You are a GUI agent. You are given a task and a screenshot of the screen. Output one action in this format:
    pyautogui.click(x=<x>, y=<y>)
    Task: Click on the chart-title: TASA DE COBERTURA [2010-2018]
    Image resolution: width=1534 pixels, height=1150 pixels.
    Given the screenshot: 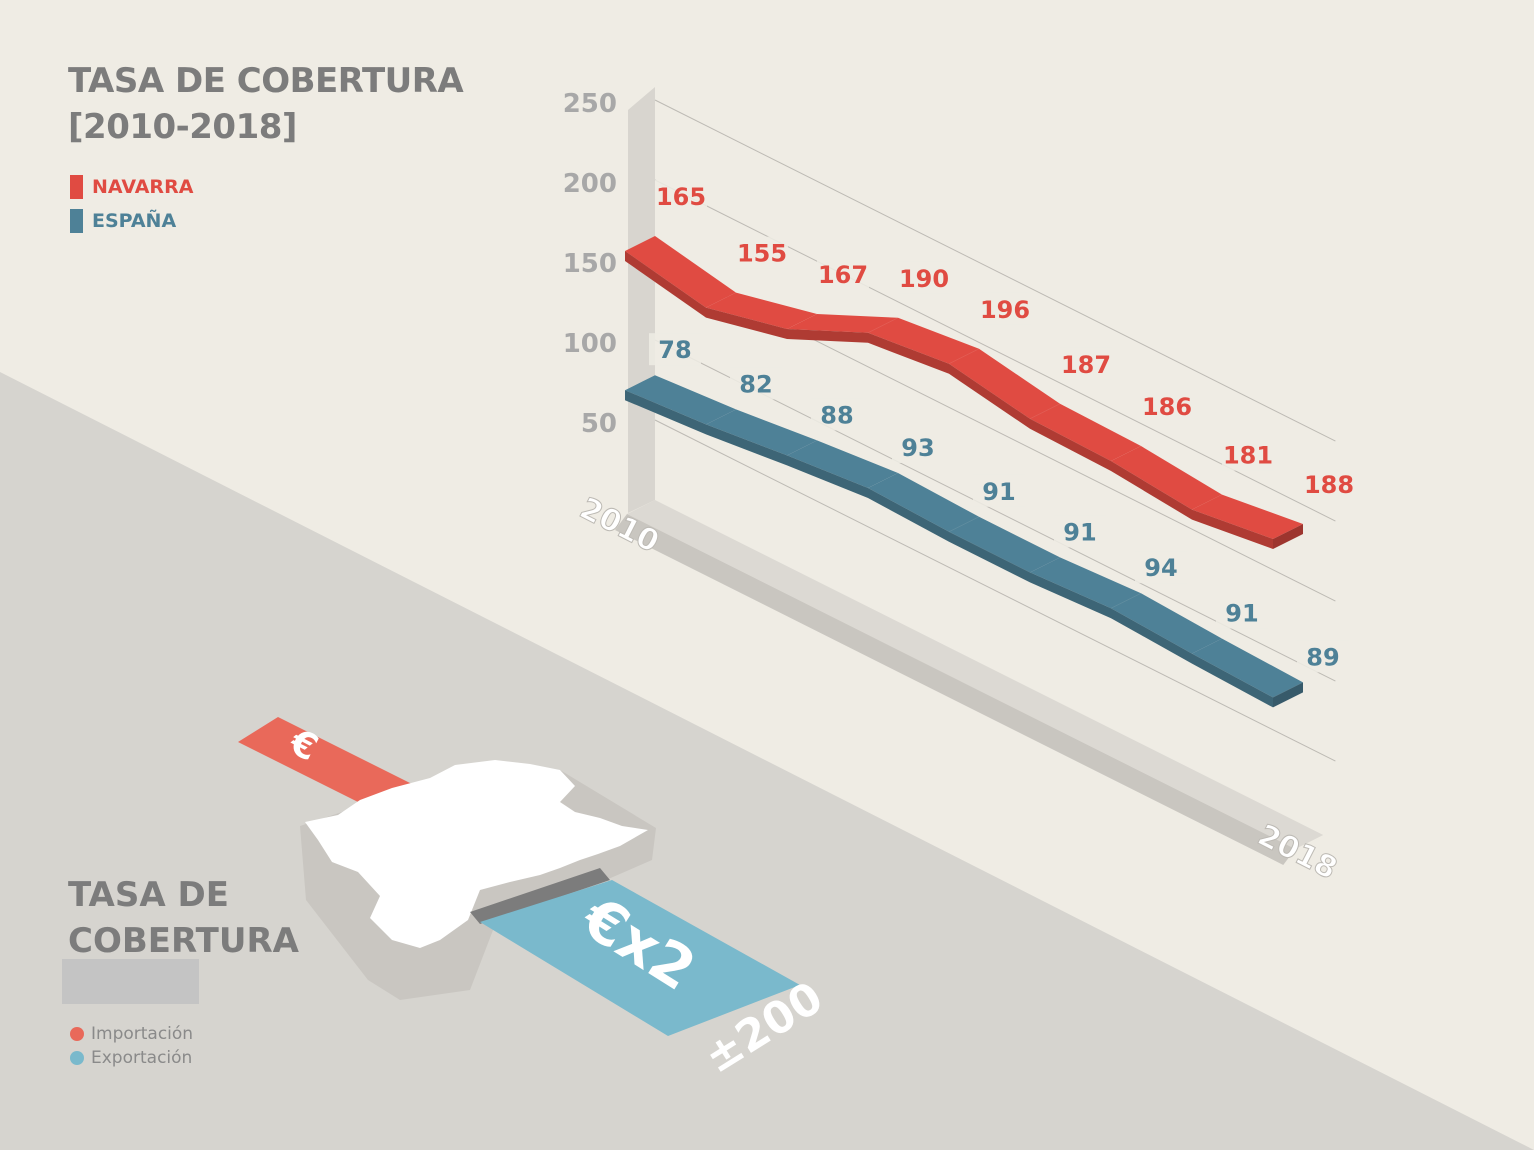 What is the action you would take?
    pyautogui.click(x=266, y=104)
    